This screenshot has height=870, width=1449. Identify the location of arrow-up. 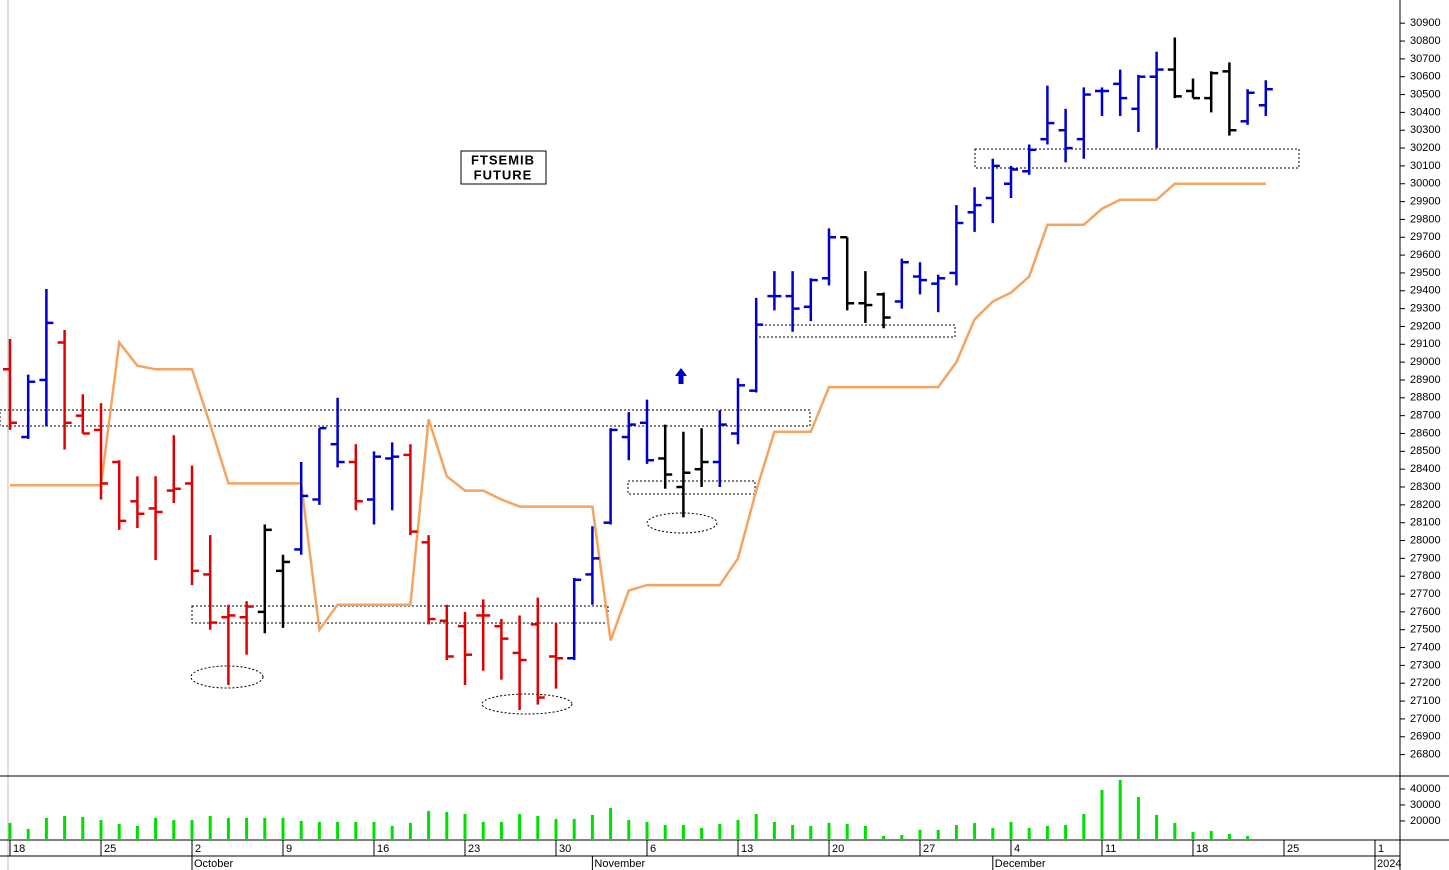
(681, 376).